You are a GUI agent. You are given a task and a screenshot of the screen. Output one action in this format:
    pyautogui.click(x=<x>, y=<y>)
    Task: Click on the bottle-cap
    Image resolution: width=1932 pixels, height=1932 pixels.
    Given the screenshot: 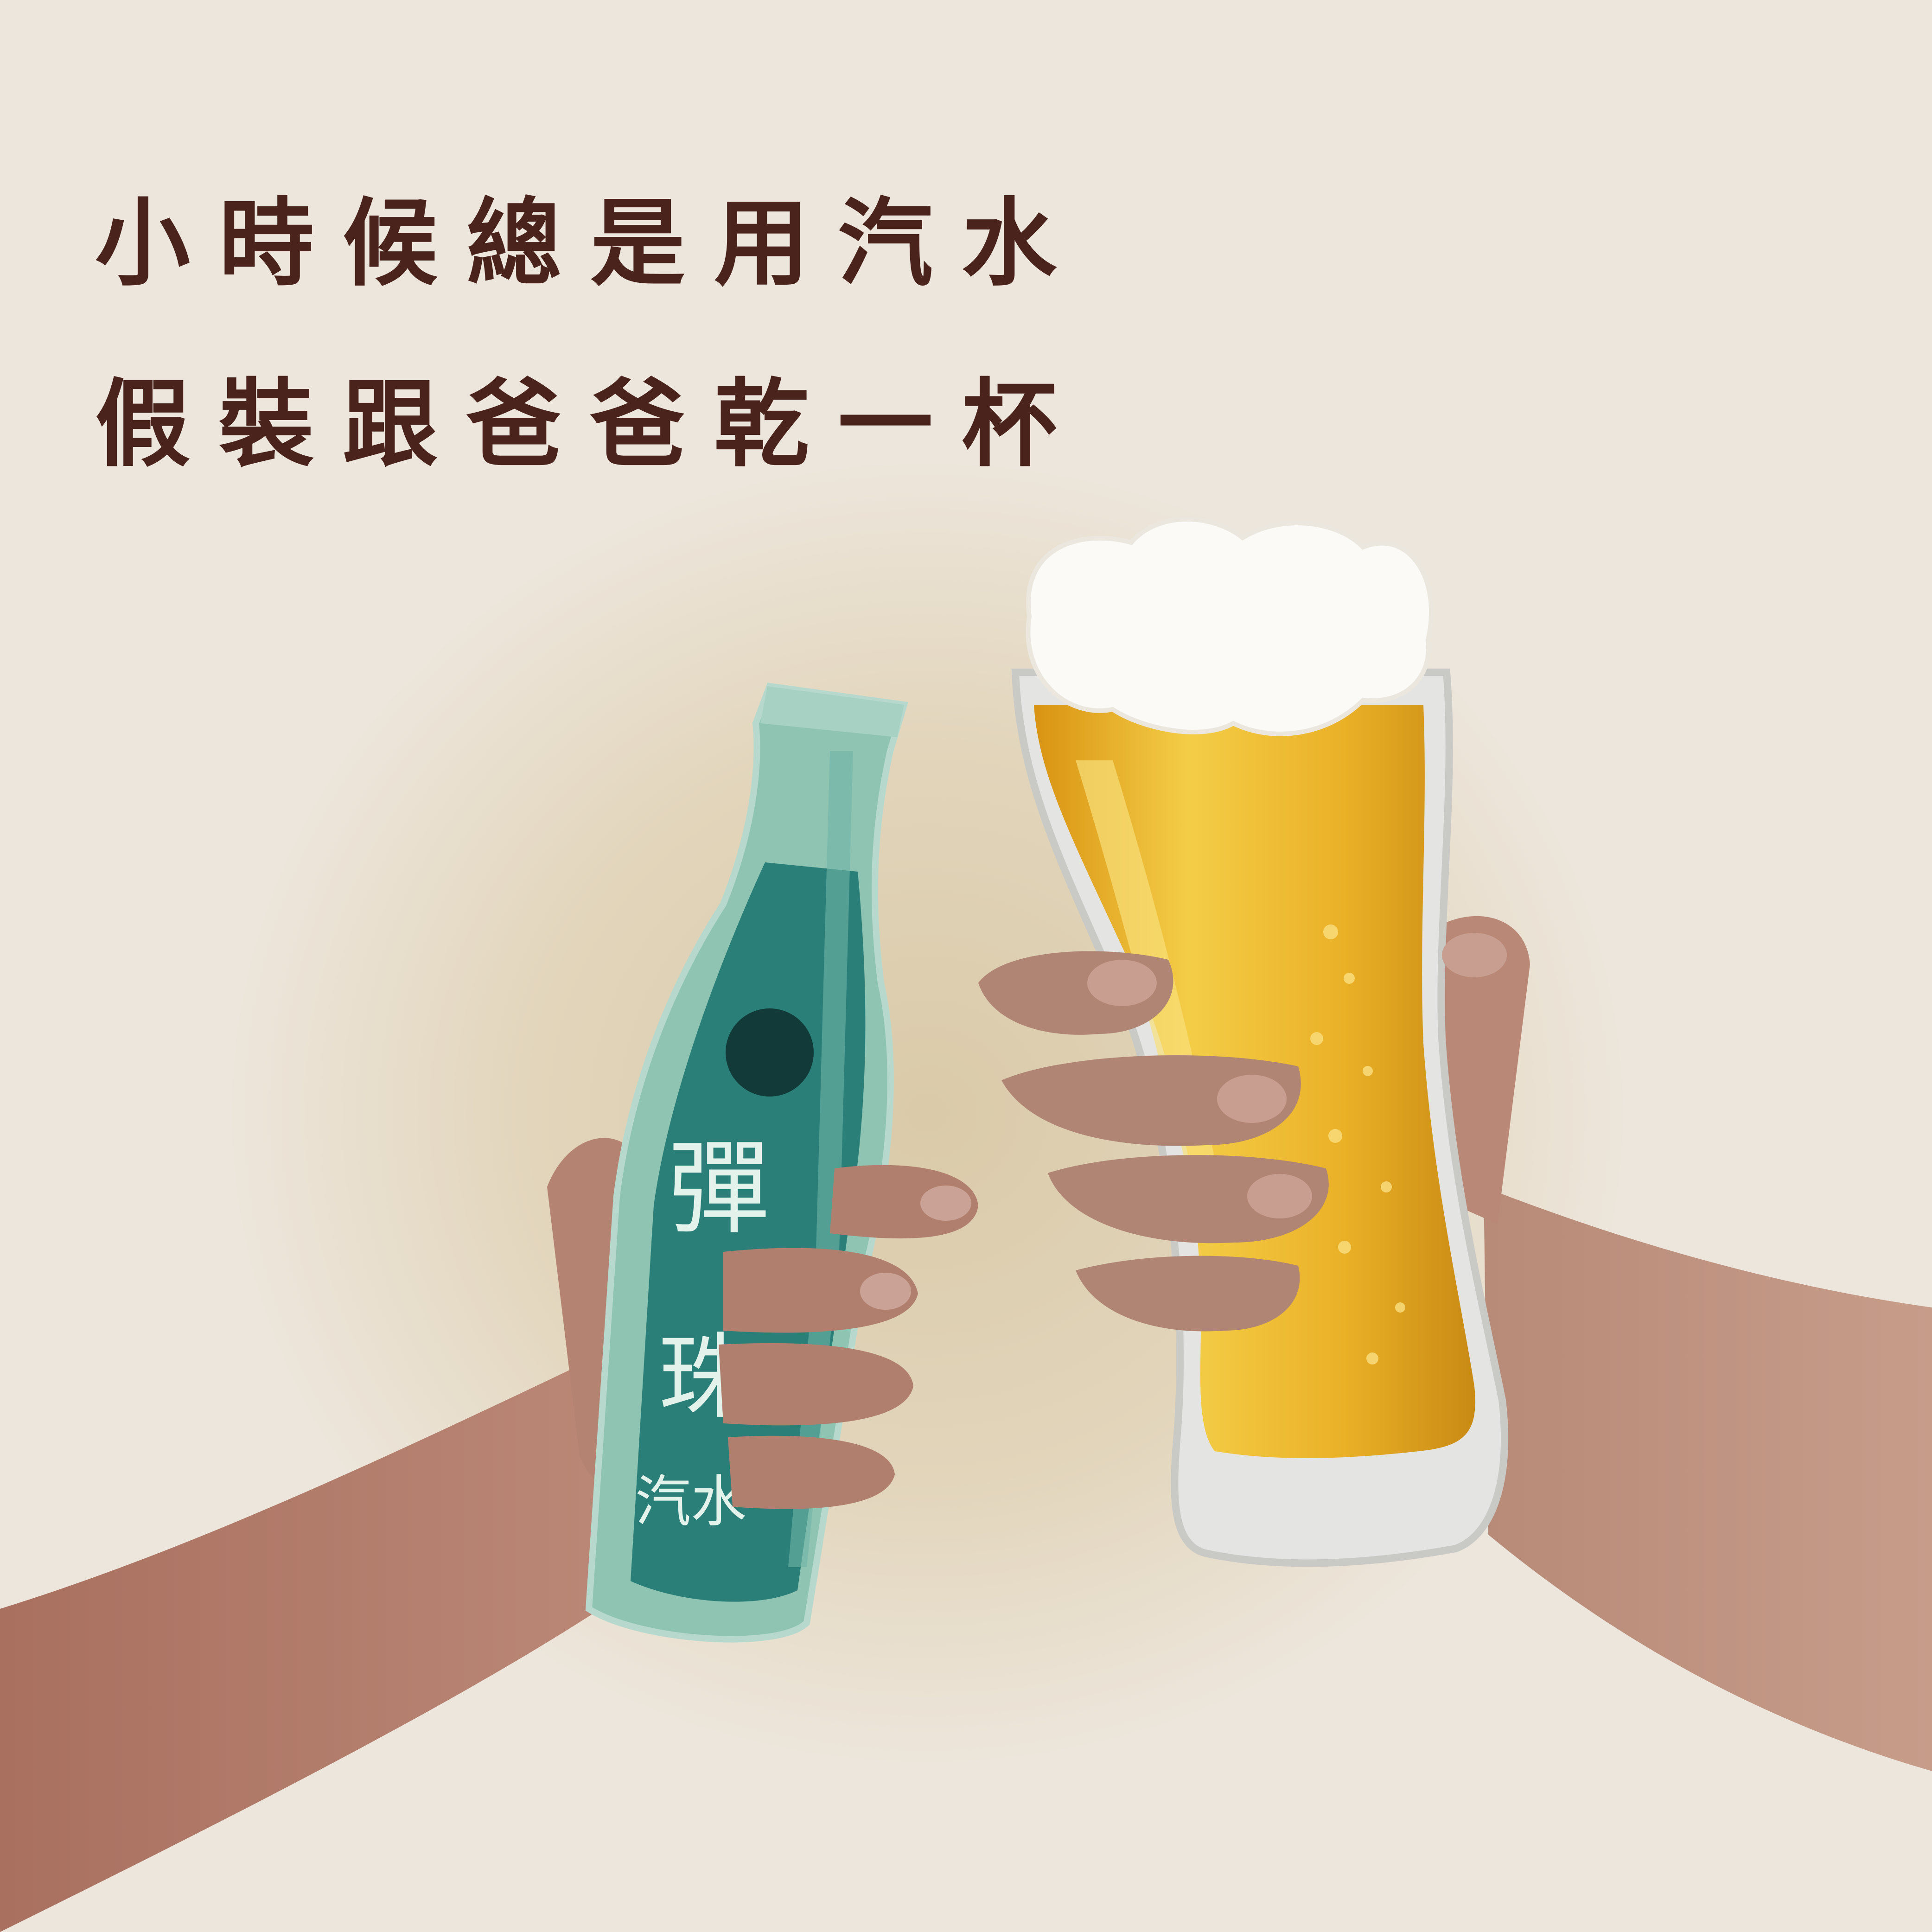 What is the action you would take?
    pyautogui.click(x=832, y=712)
    